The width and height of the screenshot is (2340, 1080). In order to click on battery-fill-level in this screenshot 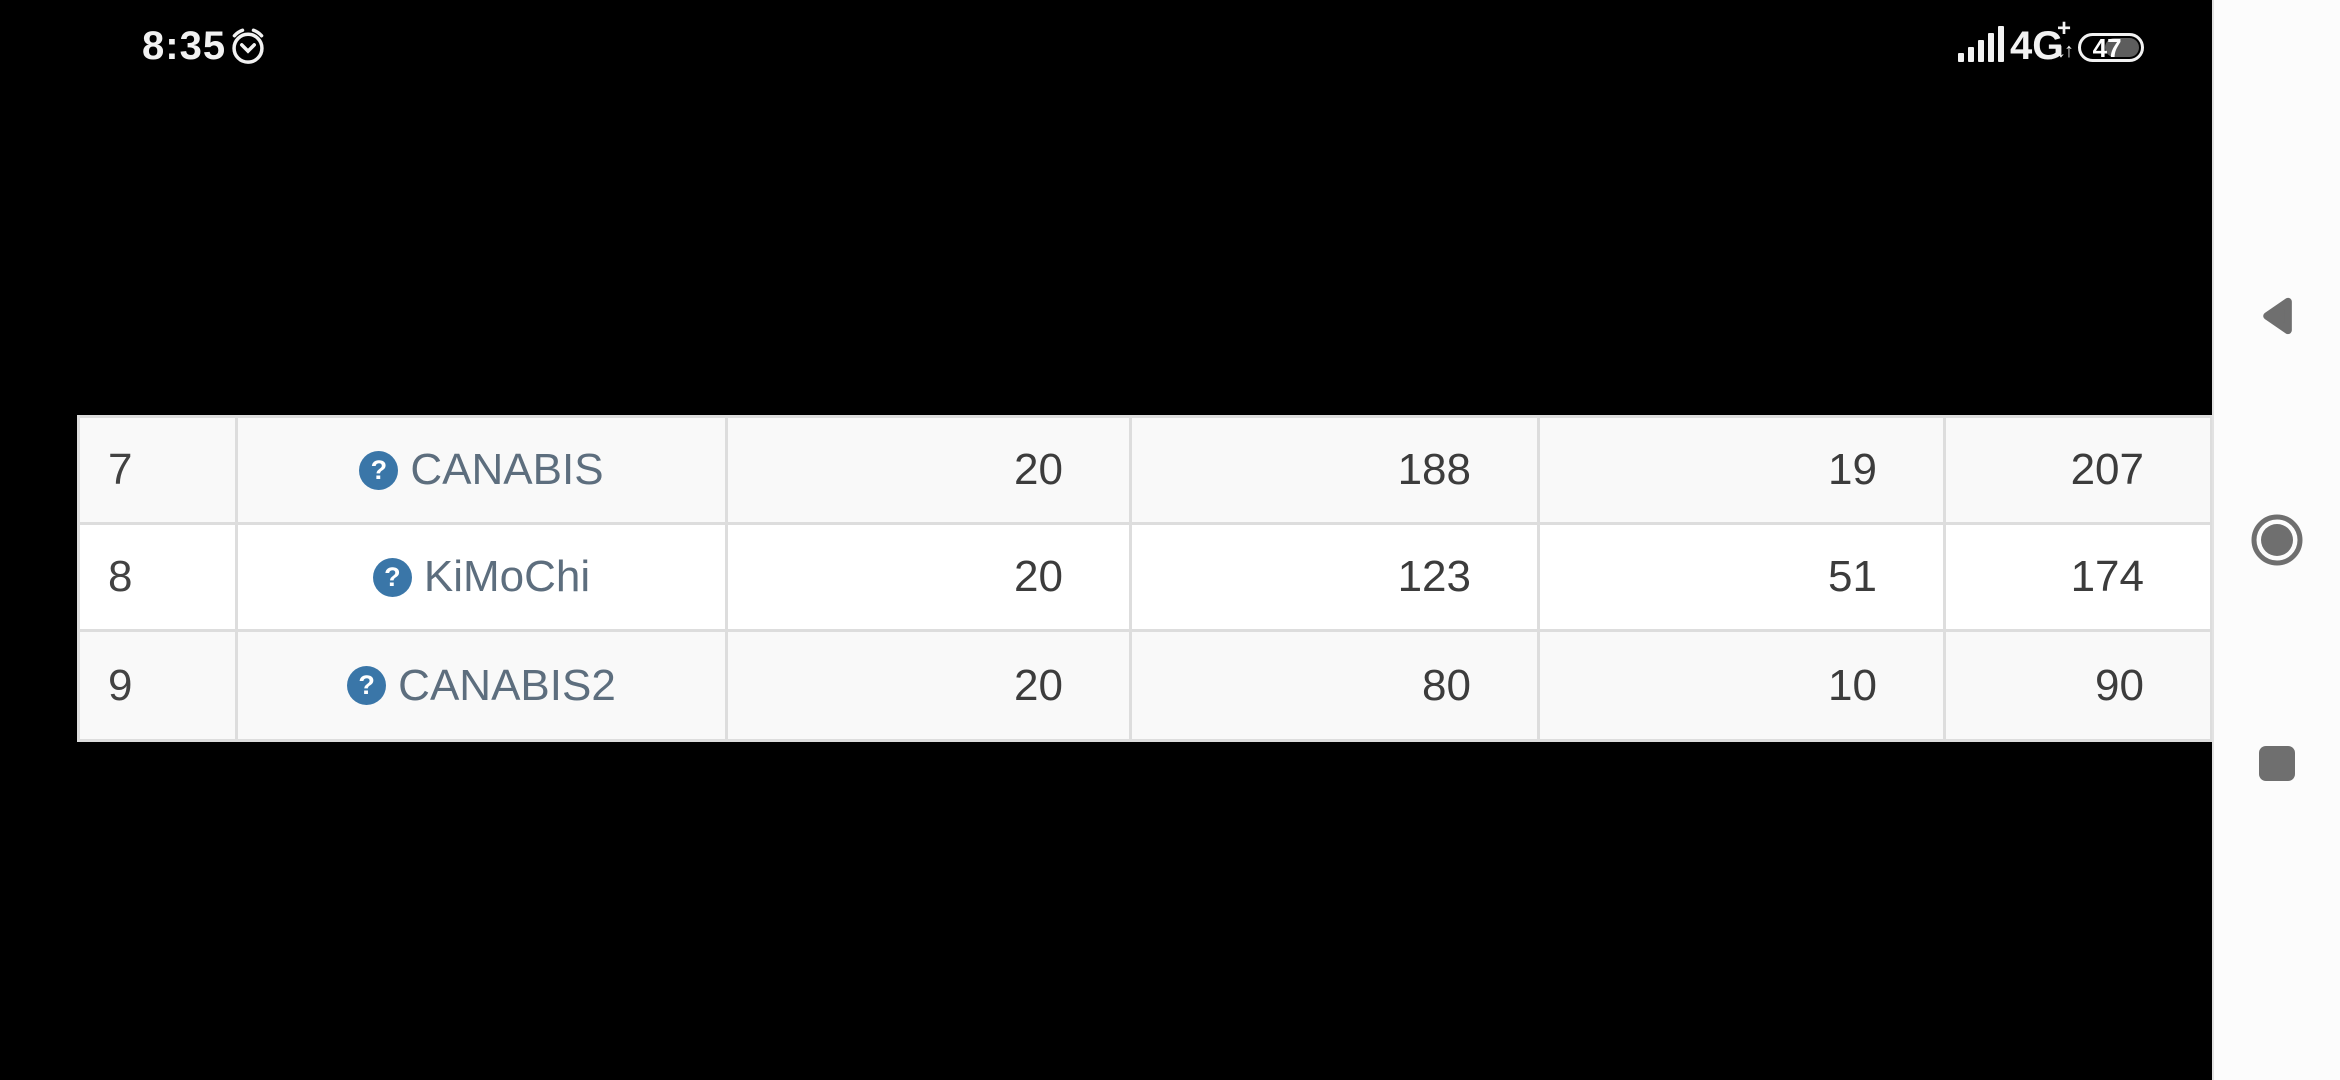, I will do `click(2122, 47)`.